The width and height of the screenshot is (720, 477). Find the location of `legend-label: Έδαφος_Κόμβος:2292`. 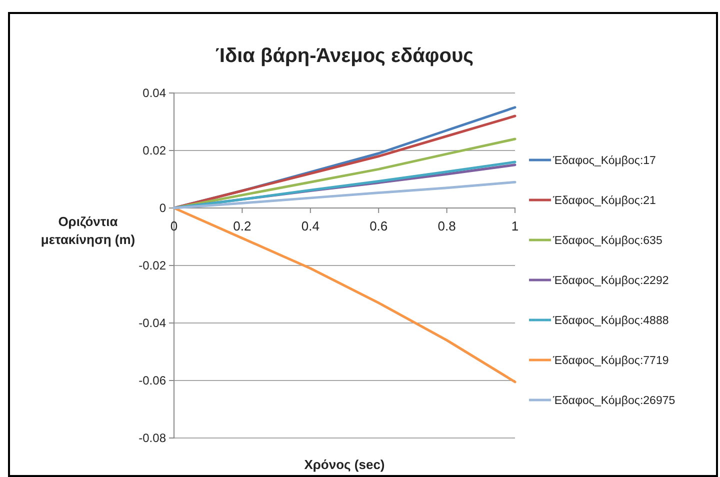

legend-label: Έδαφος_Κόμβος:2292 is located at coordinates (610, 281).